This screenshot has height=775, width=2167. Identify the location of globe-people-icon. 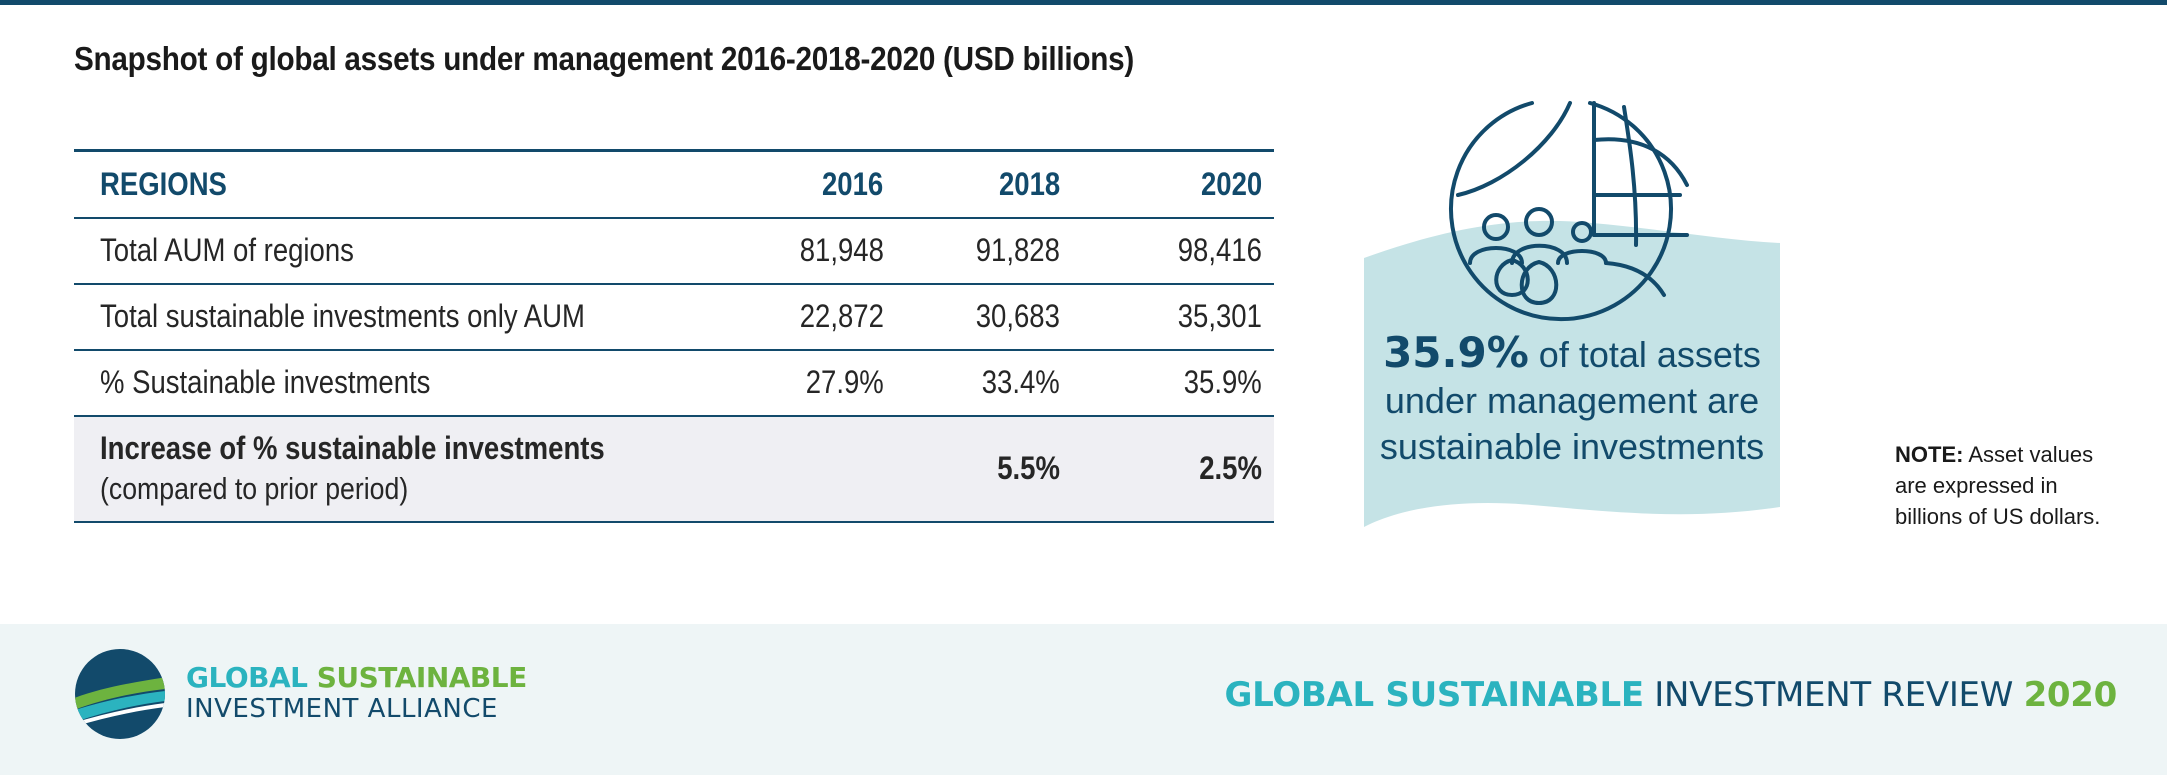
(1569, 211).